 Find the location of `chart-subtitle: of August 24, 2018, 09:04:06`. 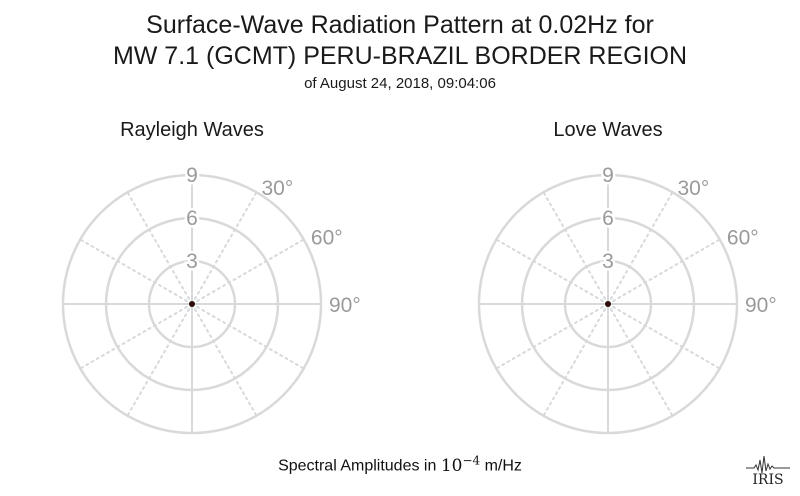

chart-subtitle: of August 24, 2018, 09:04:06 is located at coordinates (400, 83).